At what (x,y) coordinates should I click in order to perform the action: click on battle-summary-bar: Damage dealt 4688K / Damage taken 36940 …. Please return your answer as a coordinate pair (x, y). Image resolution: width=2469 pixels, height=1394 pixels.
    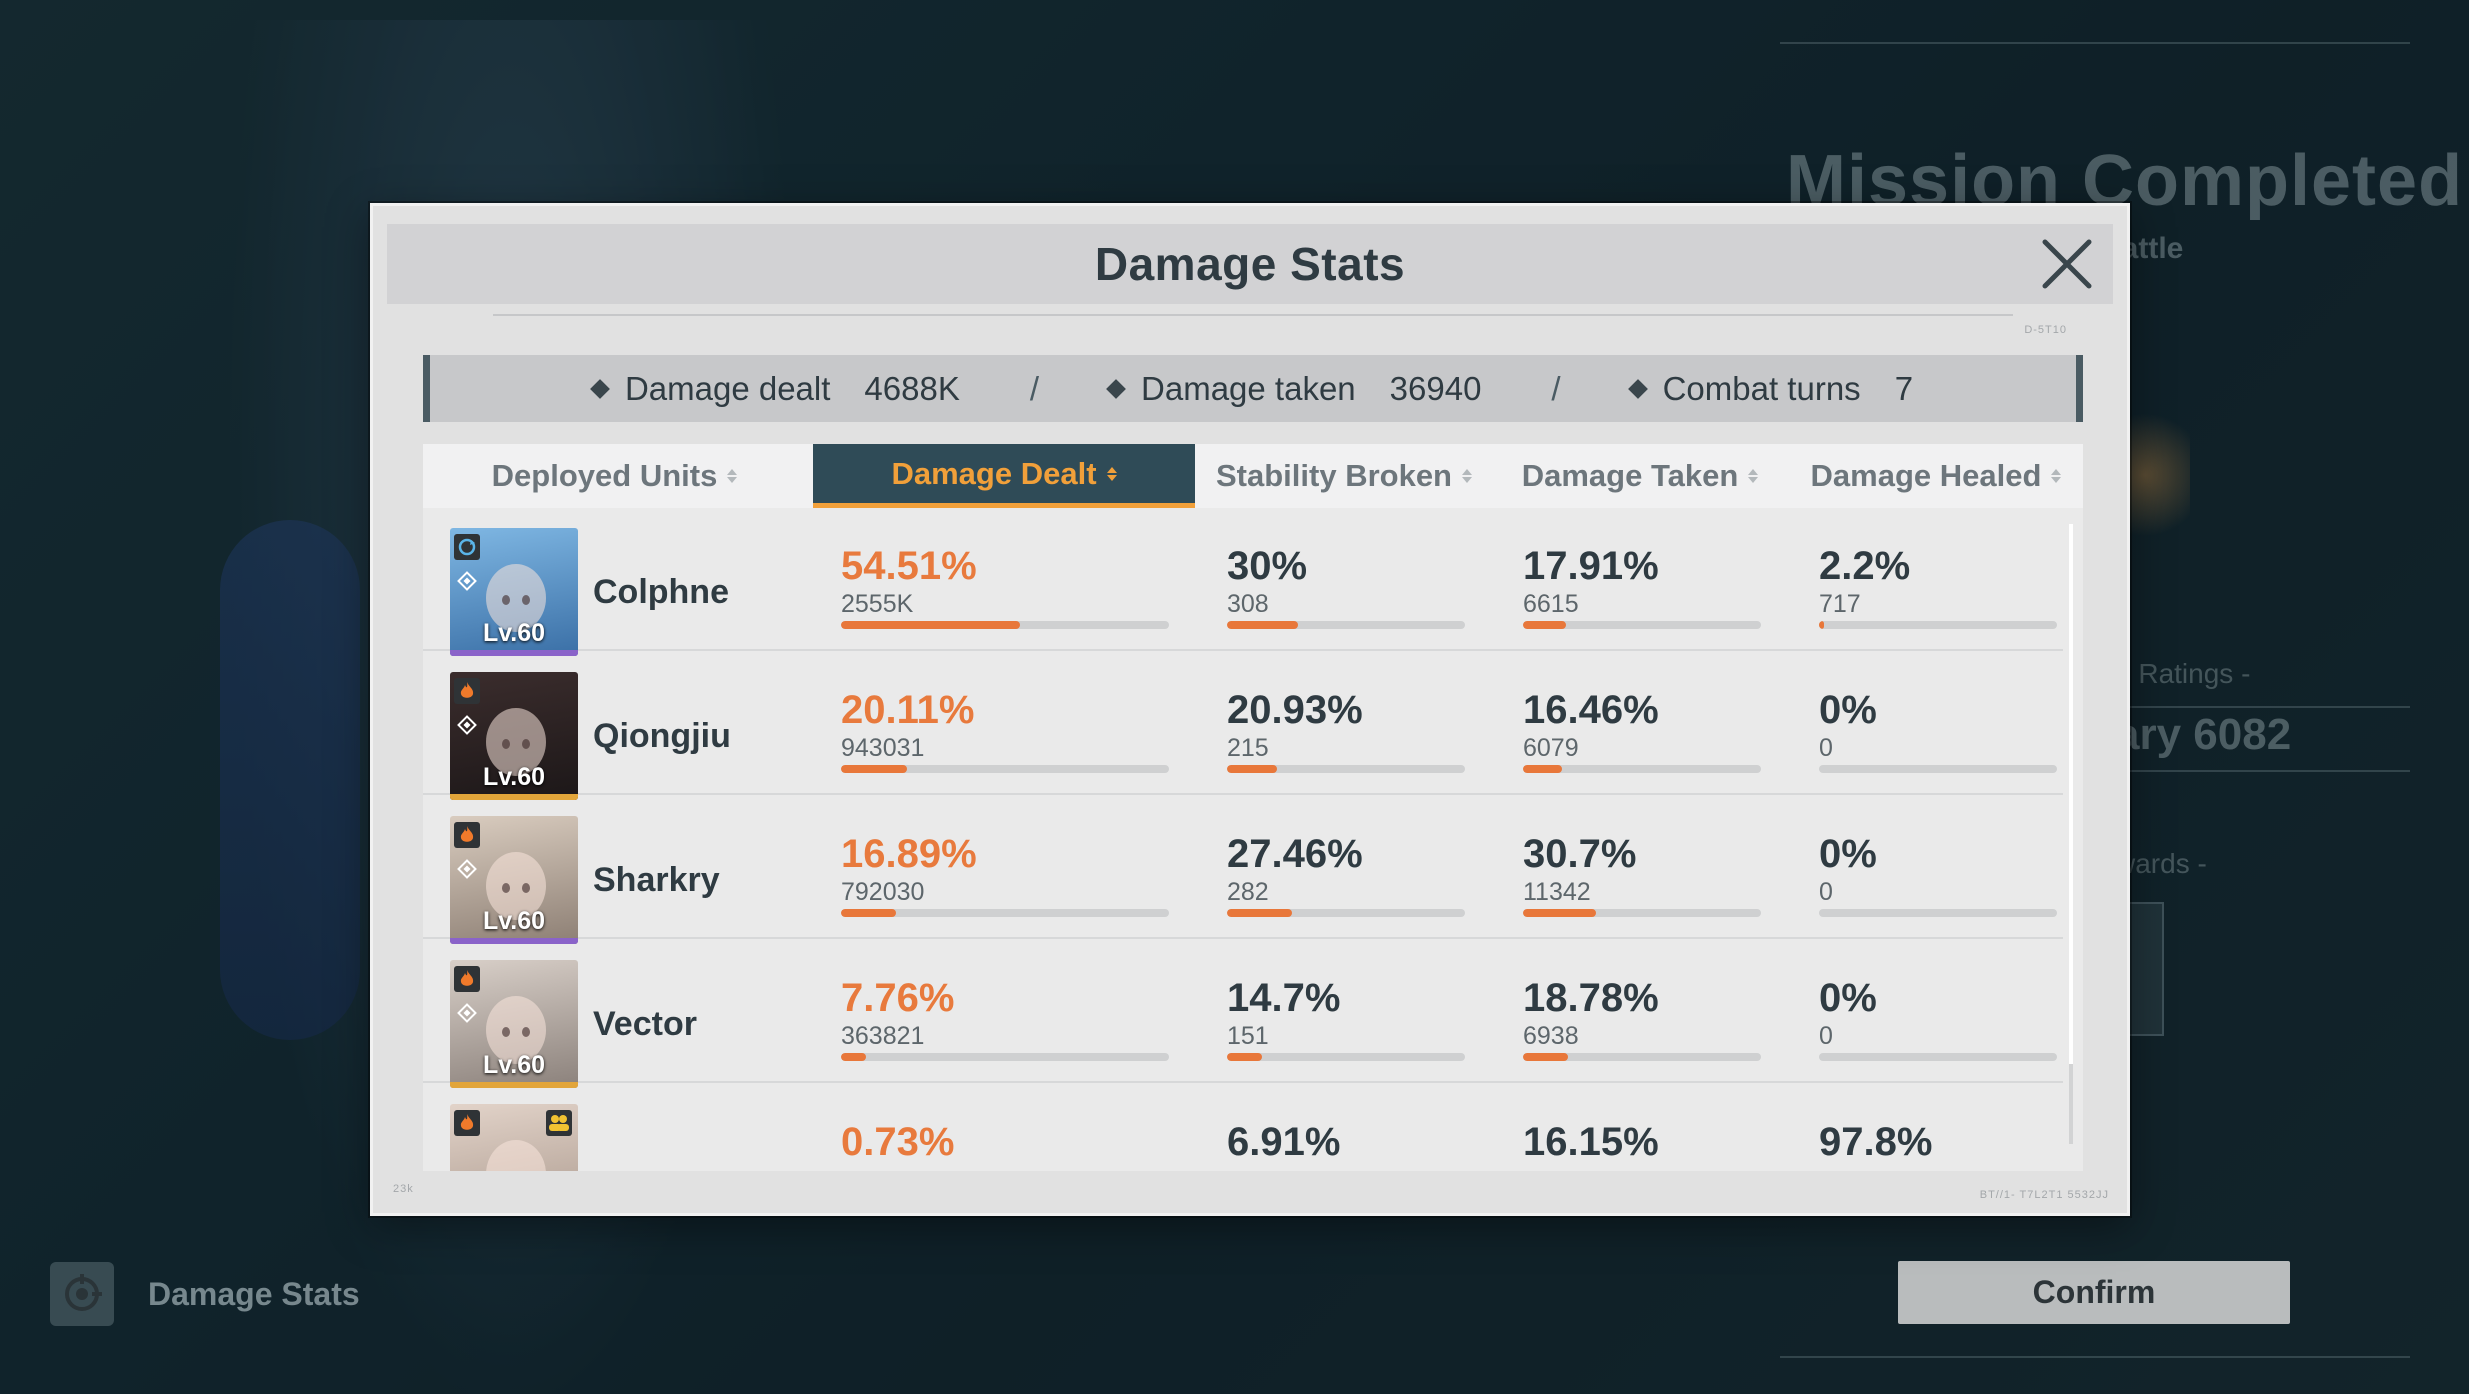
    Looking at the image, I should click on (1253, 388).